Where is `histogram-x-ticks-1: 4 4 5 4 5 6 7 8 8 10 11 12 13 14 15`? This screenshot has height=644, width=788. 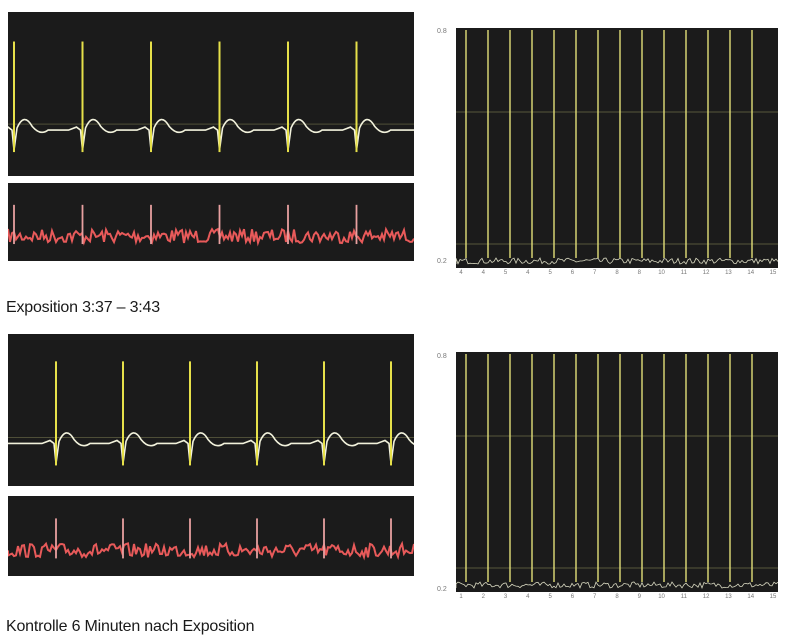 histogram-x-ticks-1: 4 4 5 4 5 6 7 8 8 10 11 12 13 14 15 is located at coordinates (617, 275).